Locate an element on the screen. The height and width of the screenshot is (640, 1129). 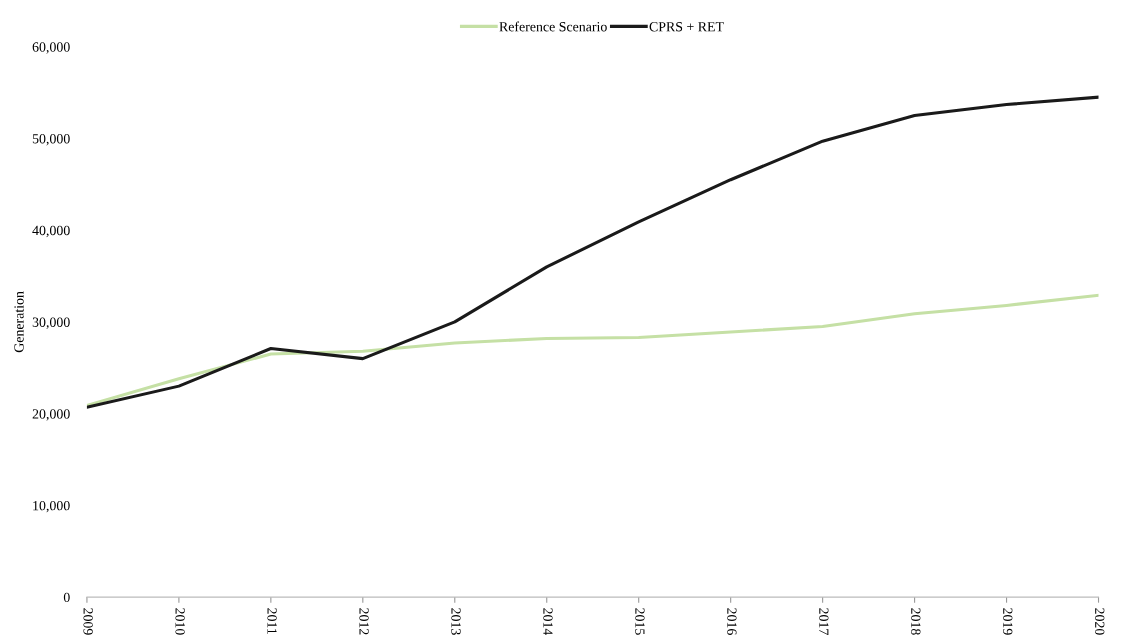
y-tick-label: 50,000 is located at coordinates (51, 140).